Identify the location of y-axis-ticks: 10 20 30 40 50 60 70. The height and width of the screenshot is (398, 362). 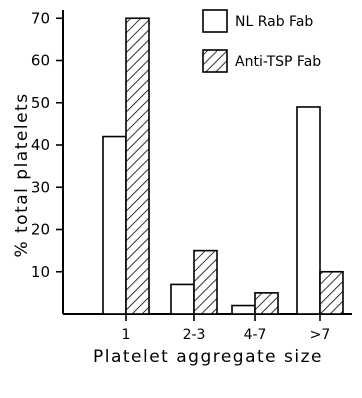
(47, 145).